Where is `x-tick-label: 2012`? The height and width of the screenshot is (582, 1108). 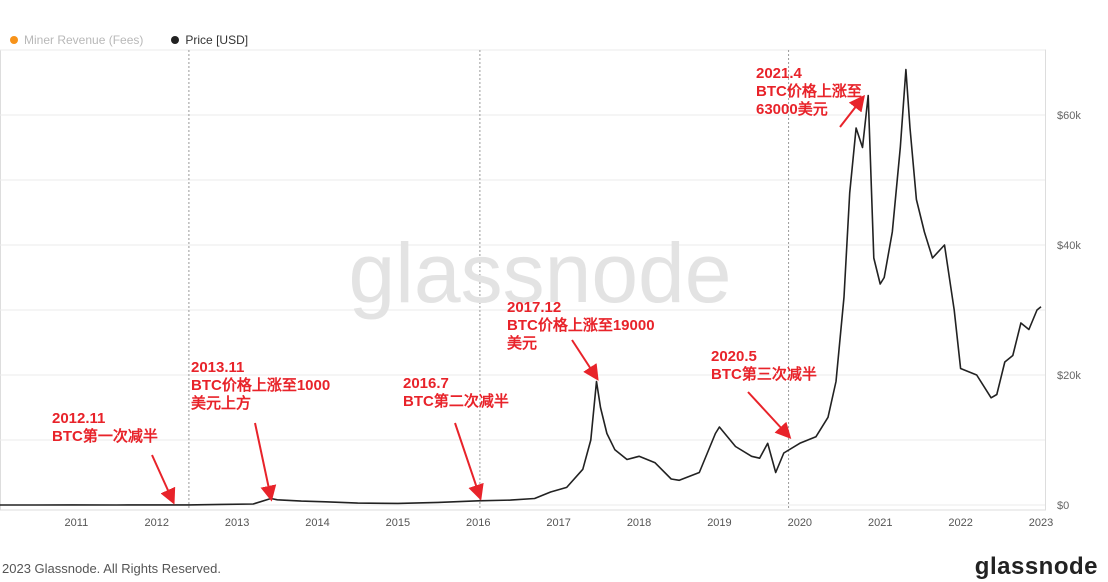
x-tick-label: 2012 is located at coordinates (157, 523).